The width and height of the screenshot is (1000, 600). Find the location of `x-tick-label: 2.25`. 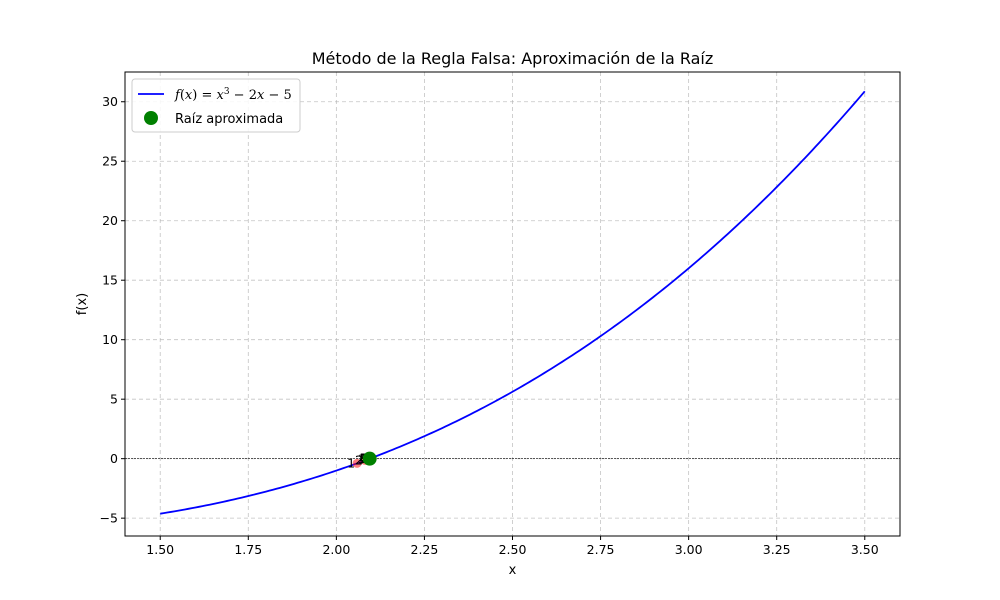

x-tick-label: 2.25 is located at coordinates (425, 549).